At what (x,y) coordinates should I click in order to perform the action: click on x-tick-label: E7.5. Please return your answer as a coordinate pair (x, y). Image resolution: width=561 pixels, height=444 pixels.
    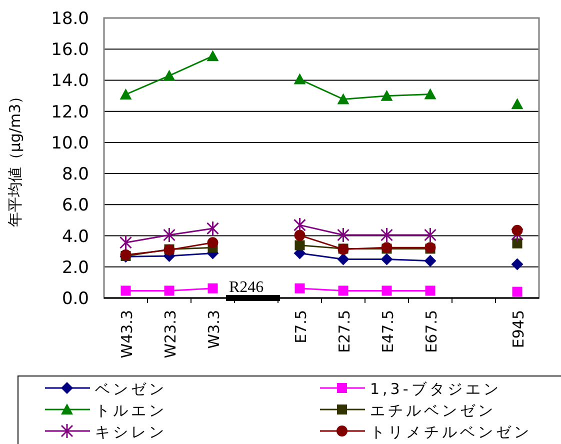
    Looking at the image, I should click on (301, 327).